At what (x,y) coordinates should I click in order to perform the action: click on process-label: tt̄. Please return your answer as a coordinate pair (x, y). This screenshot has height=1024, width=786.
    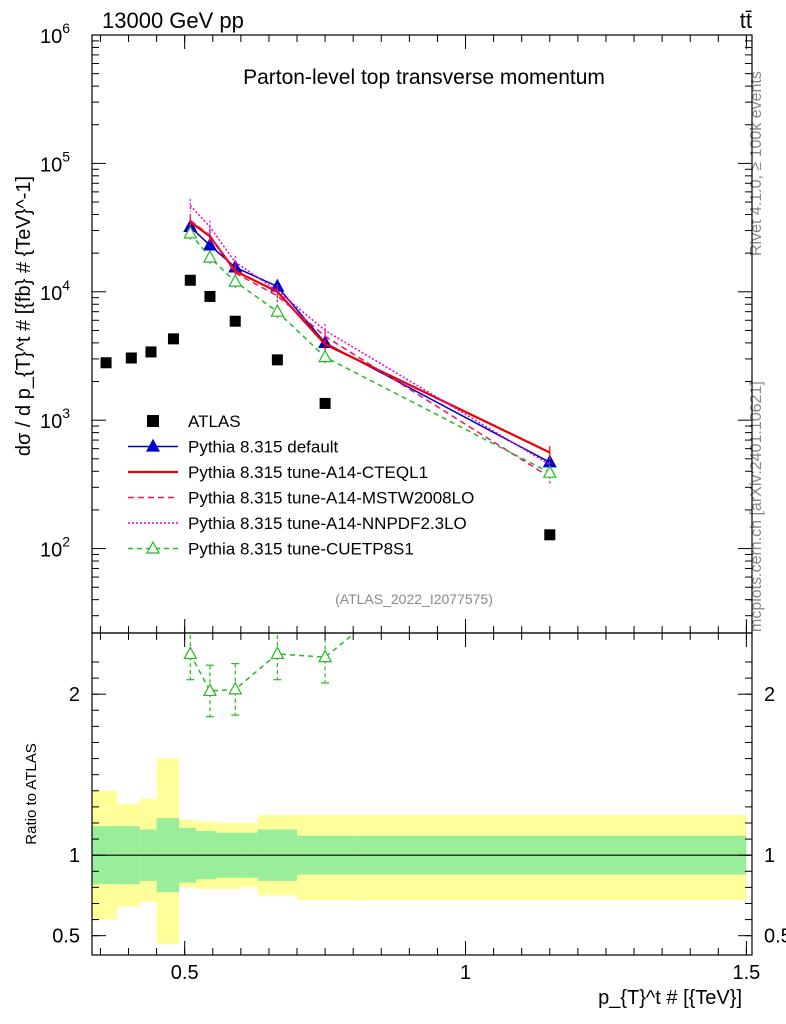
    Looking at the image, I should click on (746, 20).